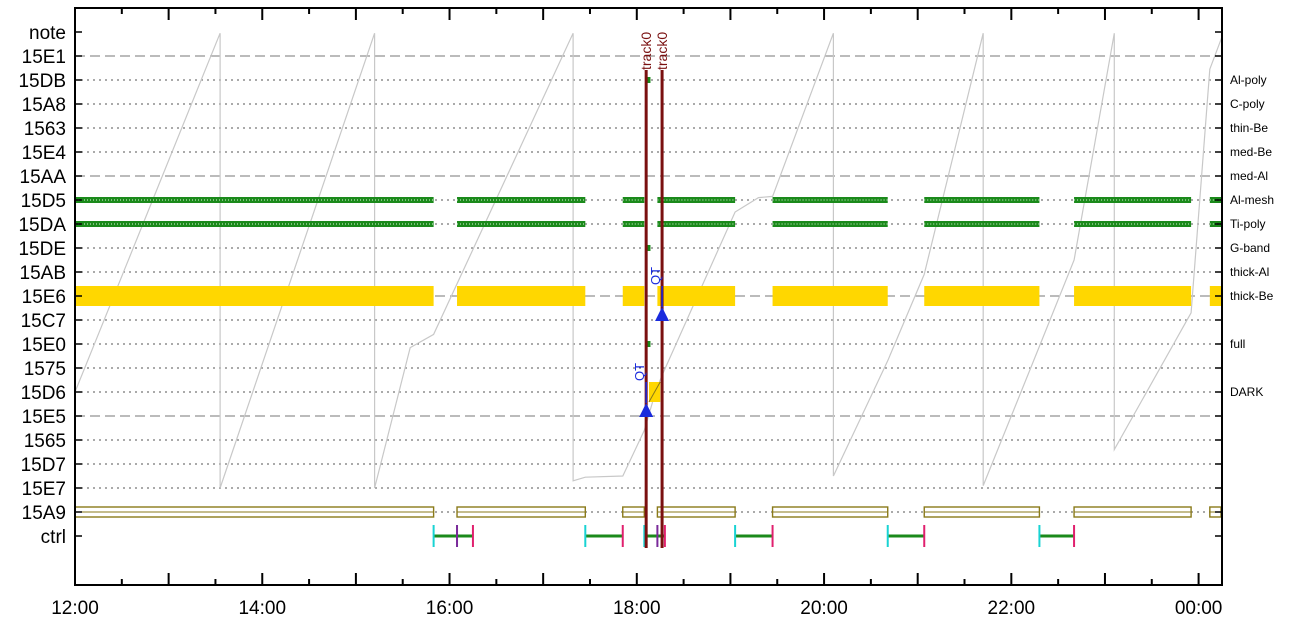  What do you see at coordinates (44, 105) in the screenshot?
I see `row-label-15A8: 15A8` at bounding box center [44, 105].